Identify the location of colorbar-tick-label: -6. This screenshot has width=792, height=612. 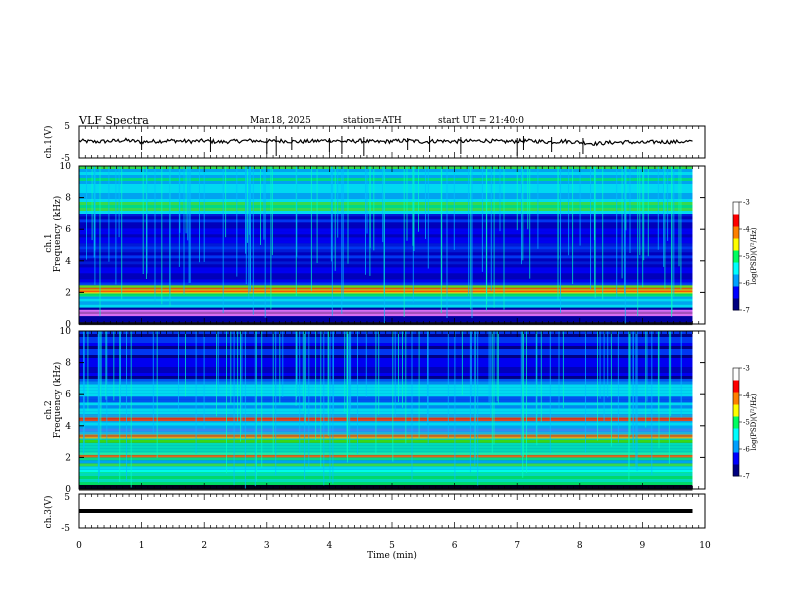
(746, 284).